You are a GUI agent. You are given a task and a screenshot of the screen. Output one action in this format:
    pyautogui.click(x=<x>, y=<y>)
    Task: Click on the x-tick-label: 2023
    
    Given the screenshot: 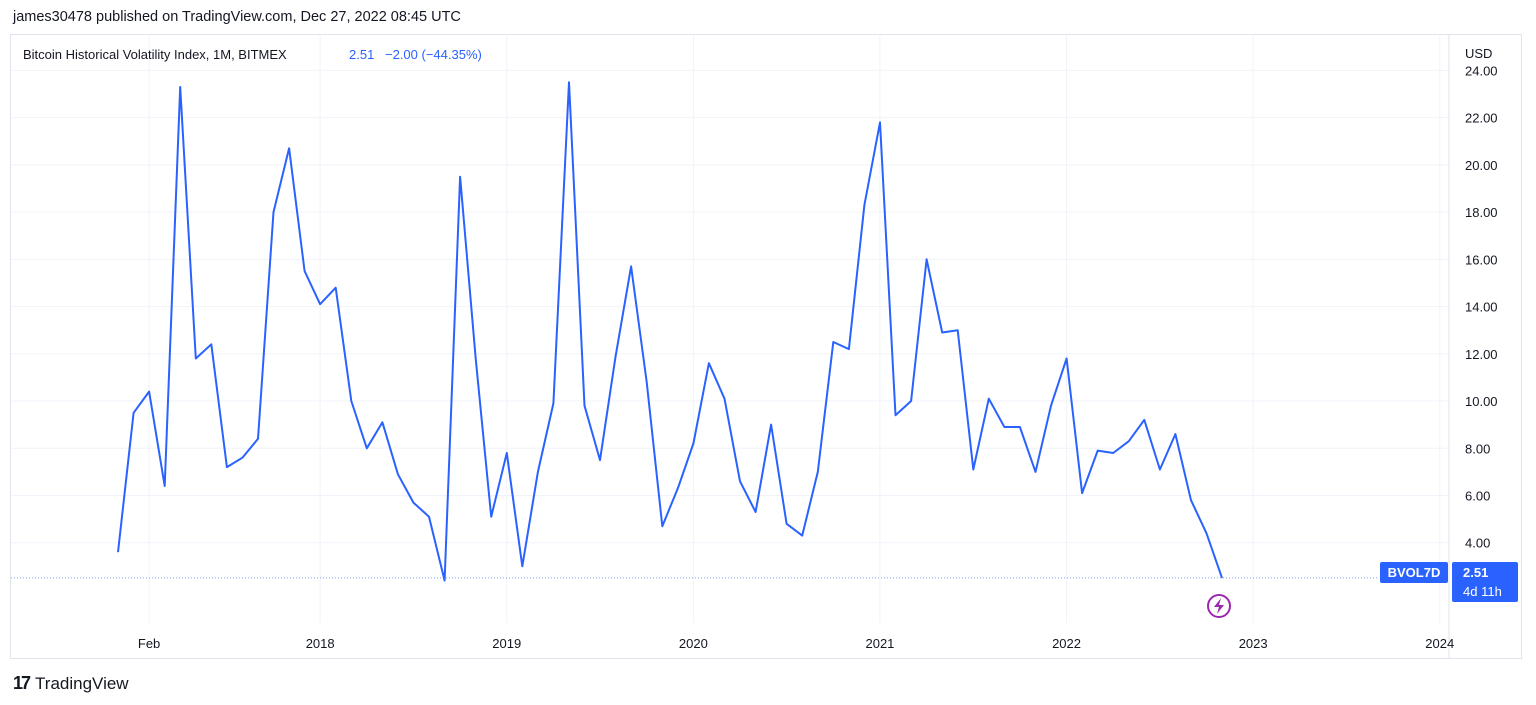 What is the action you would take?
    pyautogui.click(x=1253, y=643)
    